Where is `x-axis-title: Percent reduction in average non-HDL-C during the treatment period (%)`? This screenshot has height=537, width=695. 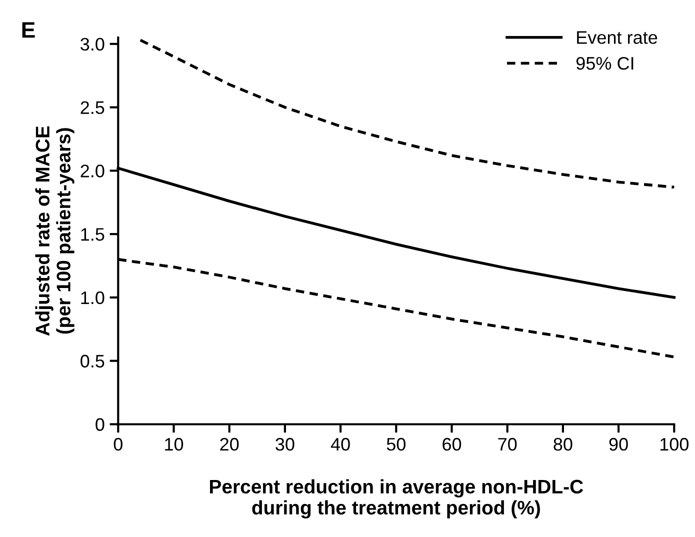 x-axis-title: Percent reduction in average non-HDL-C during the treatment period (%) is located at coordinates (397, 498).